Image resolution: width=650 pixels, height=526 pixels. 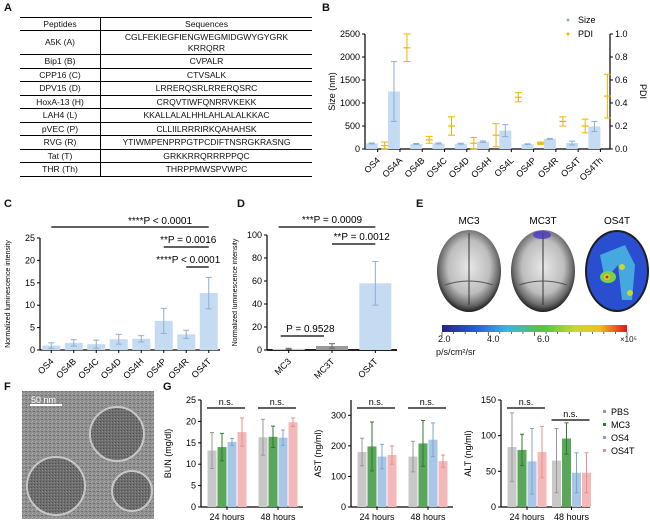 What do you see at coordinates (60, 24) in the screenshot?
I see `header-peptides: Peptides` at bounding box center [60, 24].